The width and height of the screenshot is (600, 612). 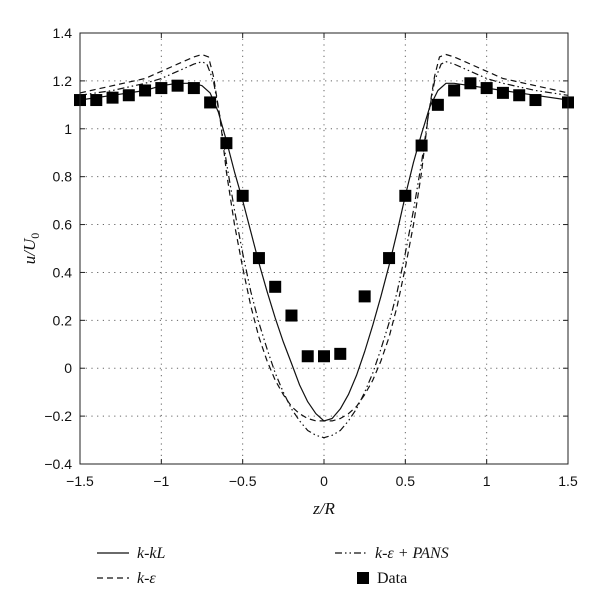 What do you see at coordinates (63, 225) in the screenshot?
I see `y-tick-label: 0.6` at bounding box center [63, 225].